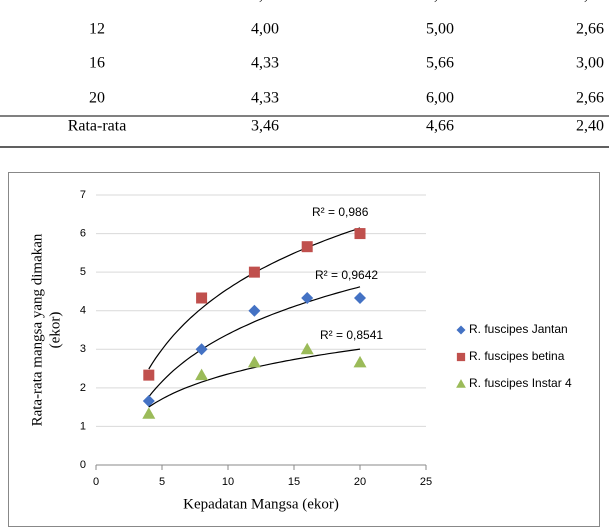  I want to click on trend-label: R² = 0,8541, so click(351, 335).